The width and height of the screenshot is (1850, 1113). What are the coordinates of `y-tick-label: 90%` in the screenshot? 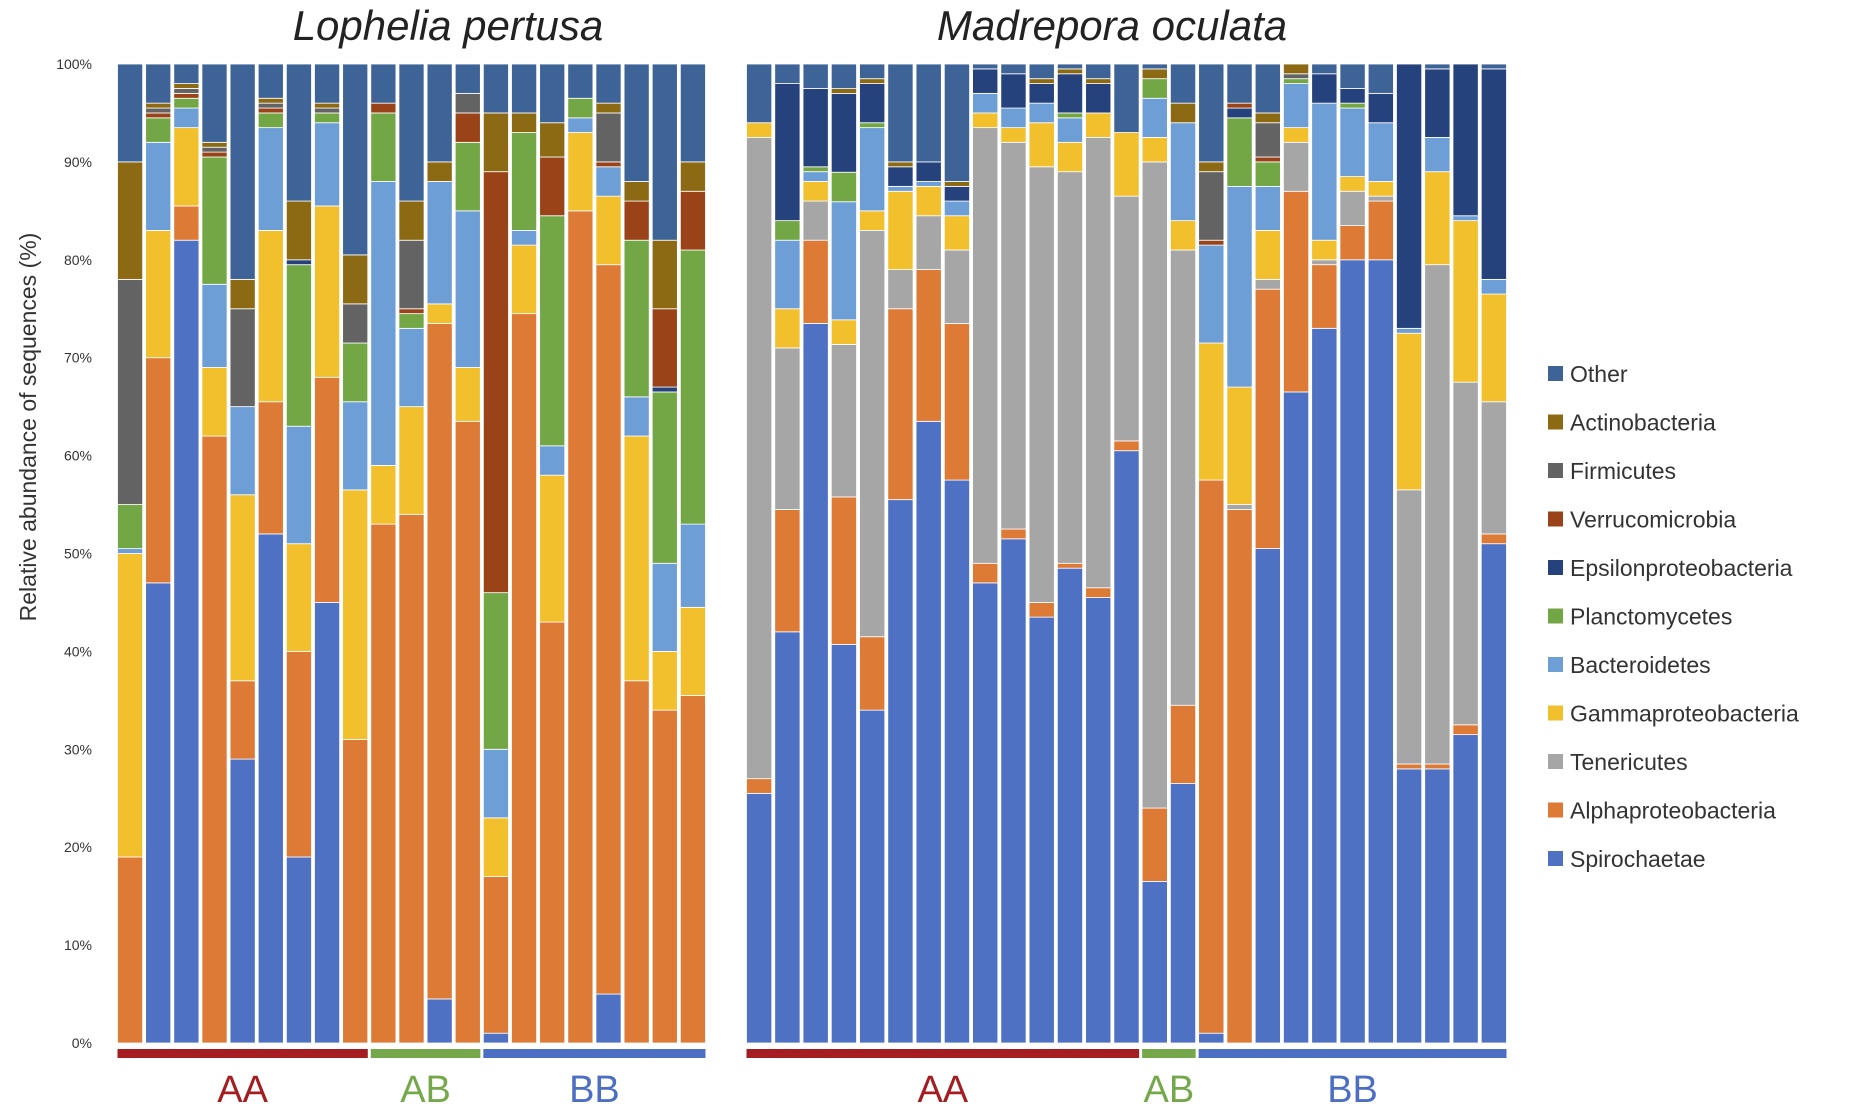 It's located at (78, 162).